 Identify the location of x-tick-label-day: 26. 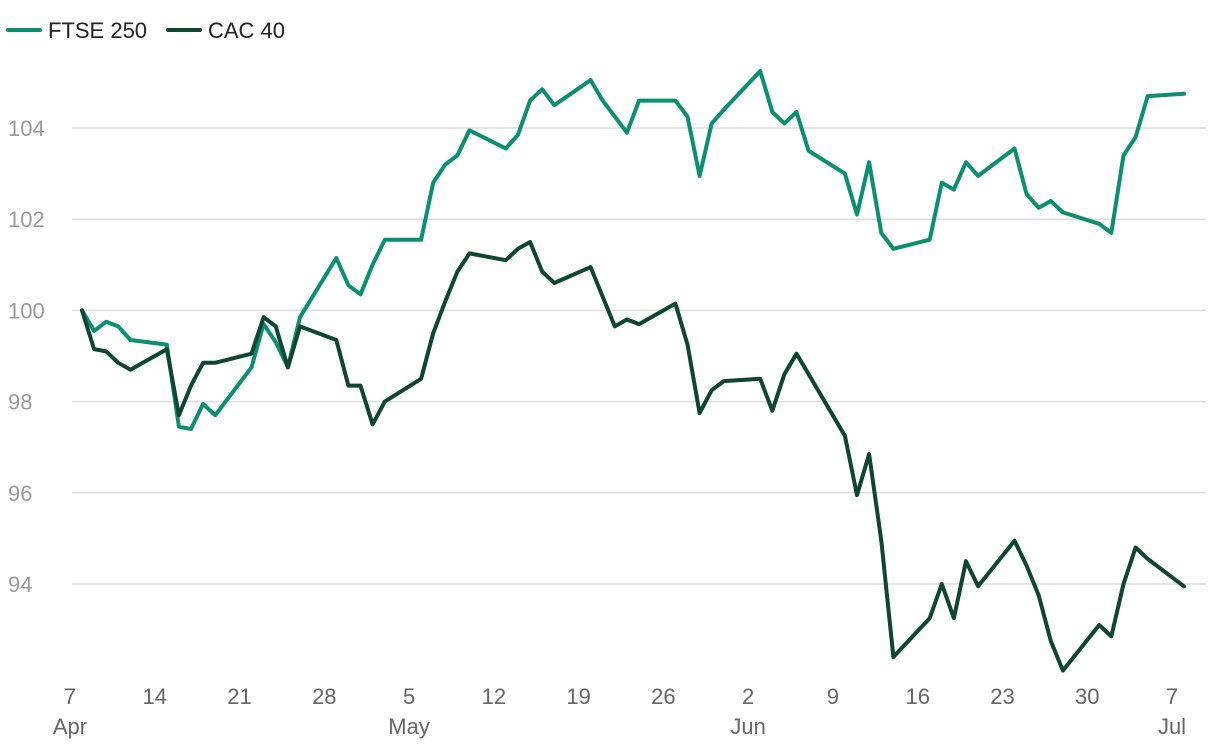
(663, 696).